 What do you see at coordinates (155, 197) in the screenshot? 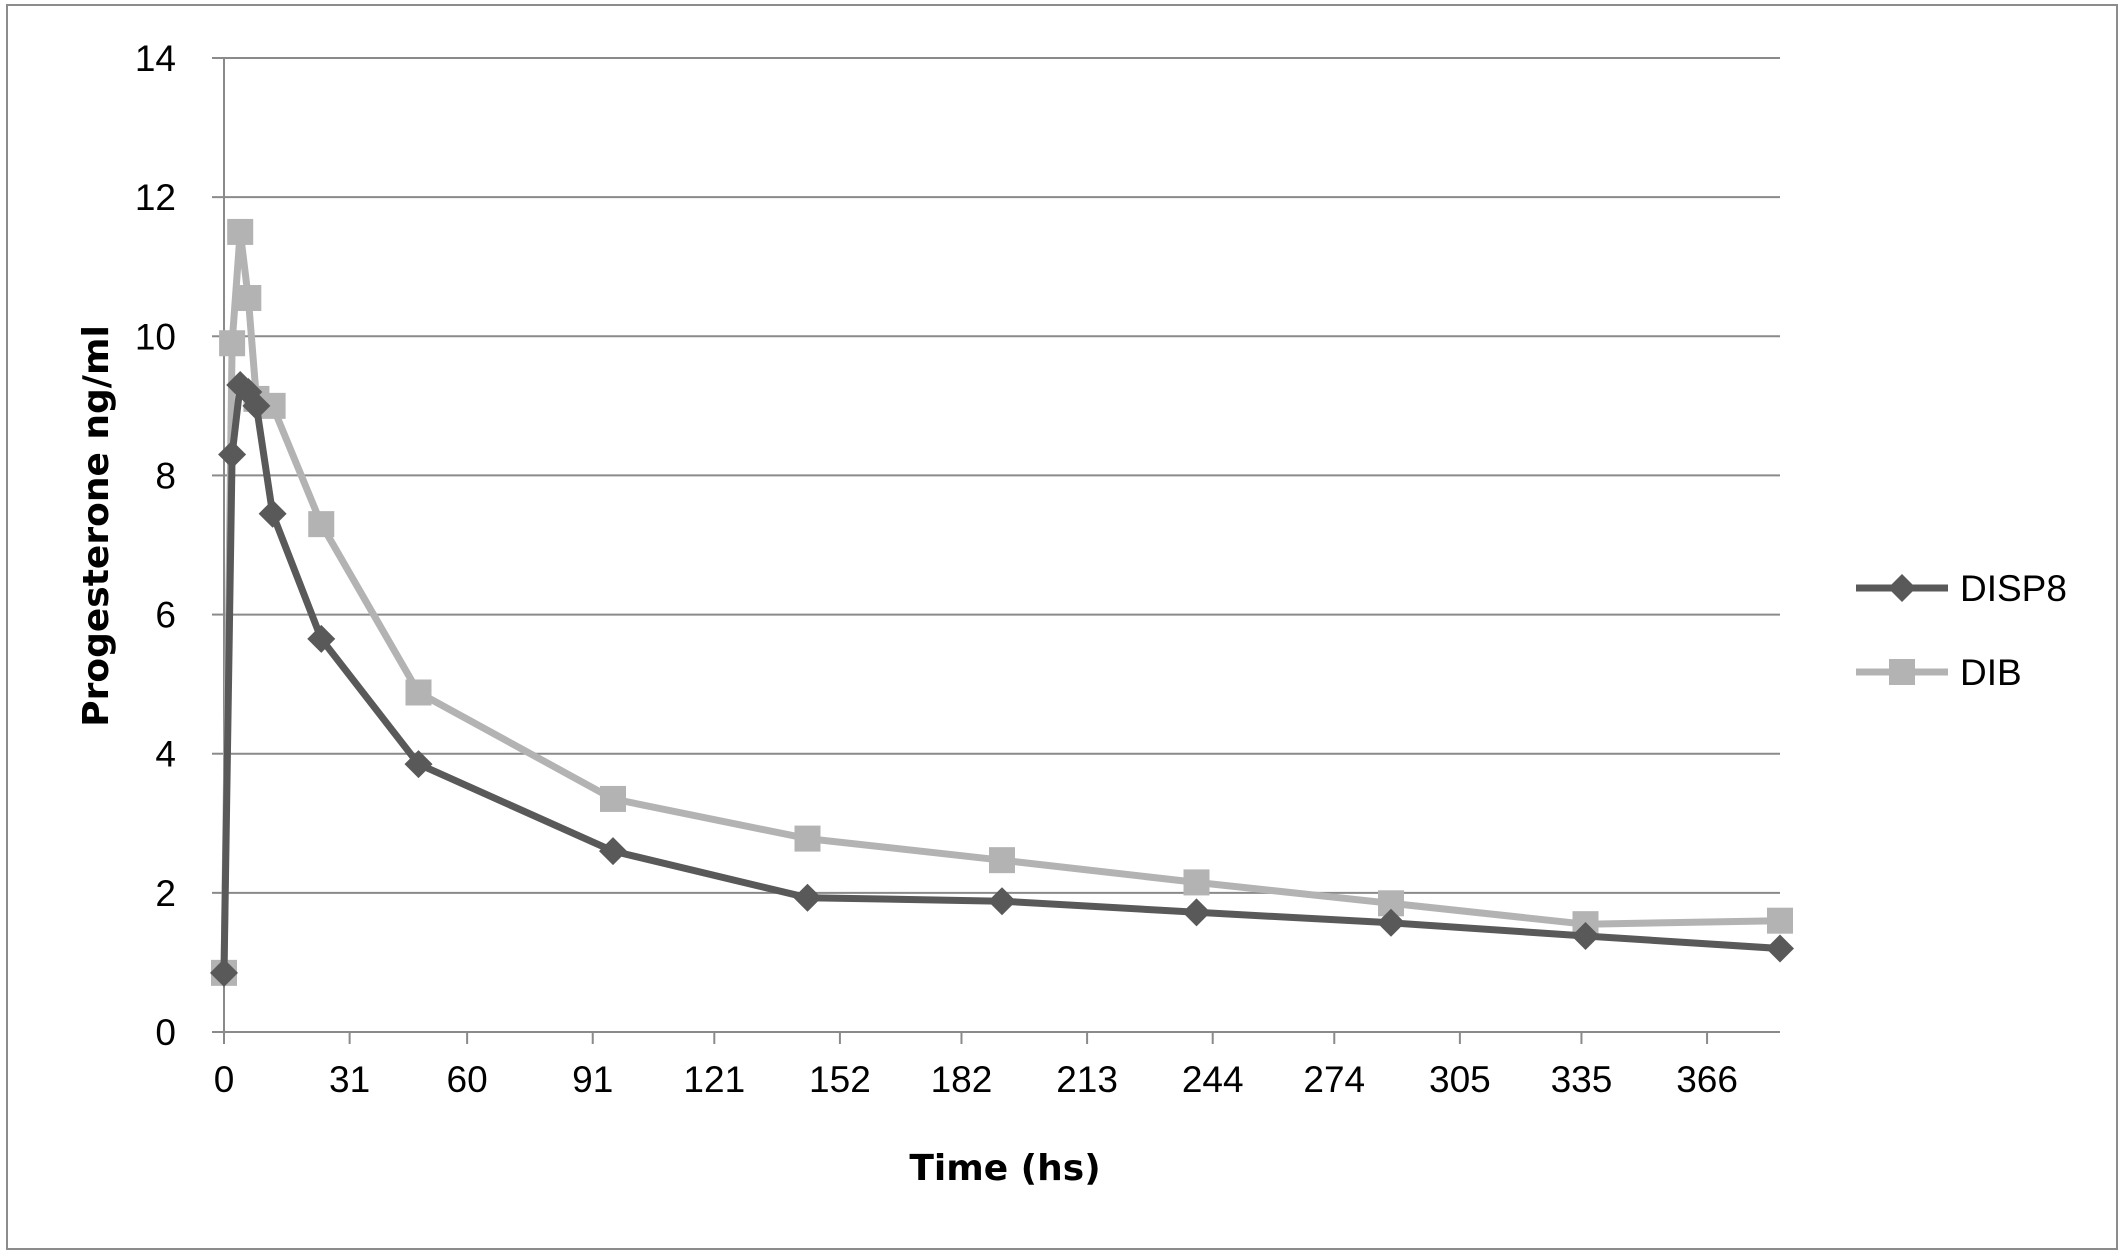
I see `y-tick-label: 12` at bounding box center [155, 197].